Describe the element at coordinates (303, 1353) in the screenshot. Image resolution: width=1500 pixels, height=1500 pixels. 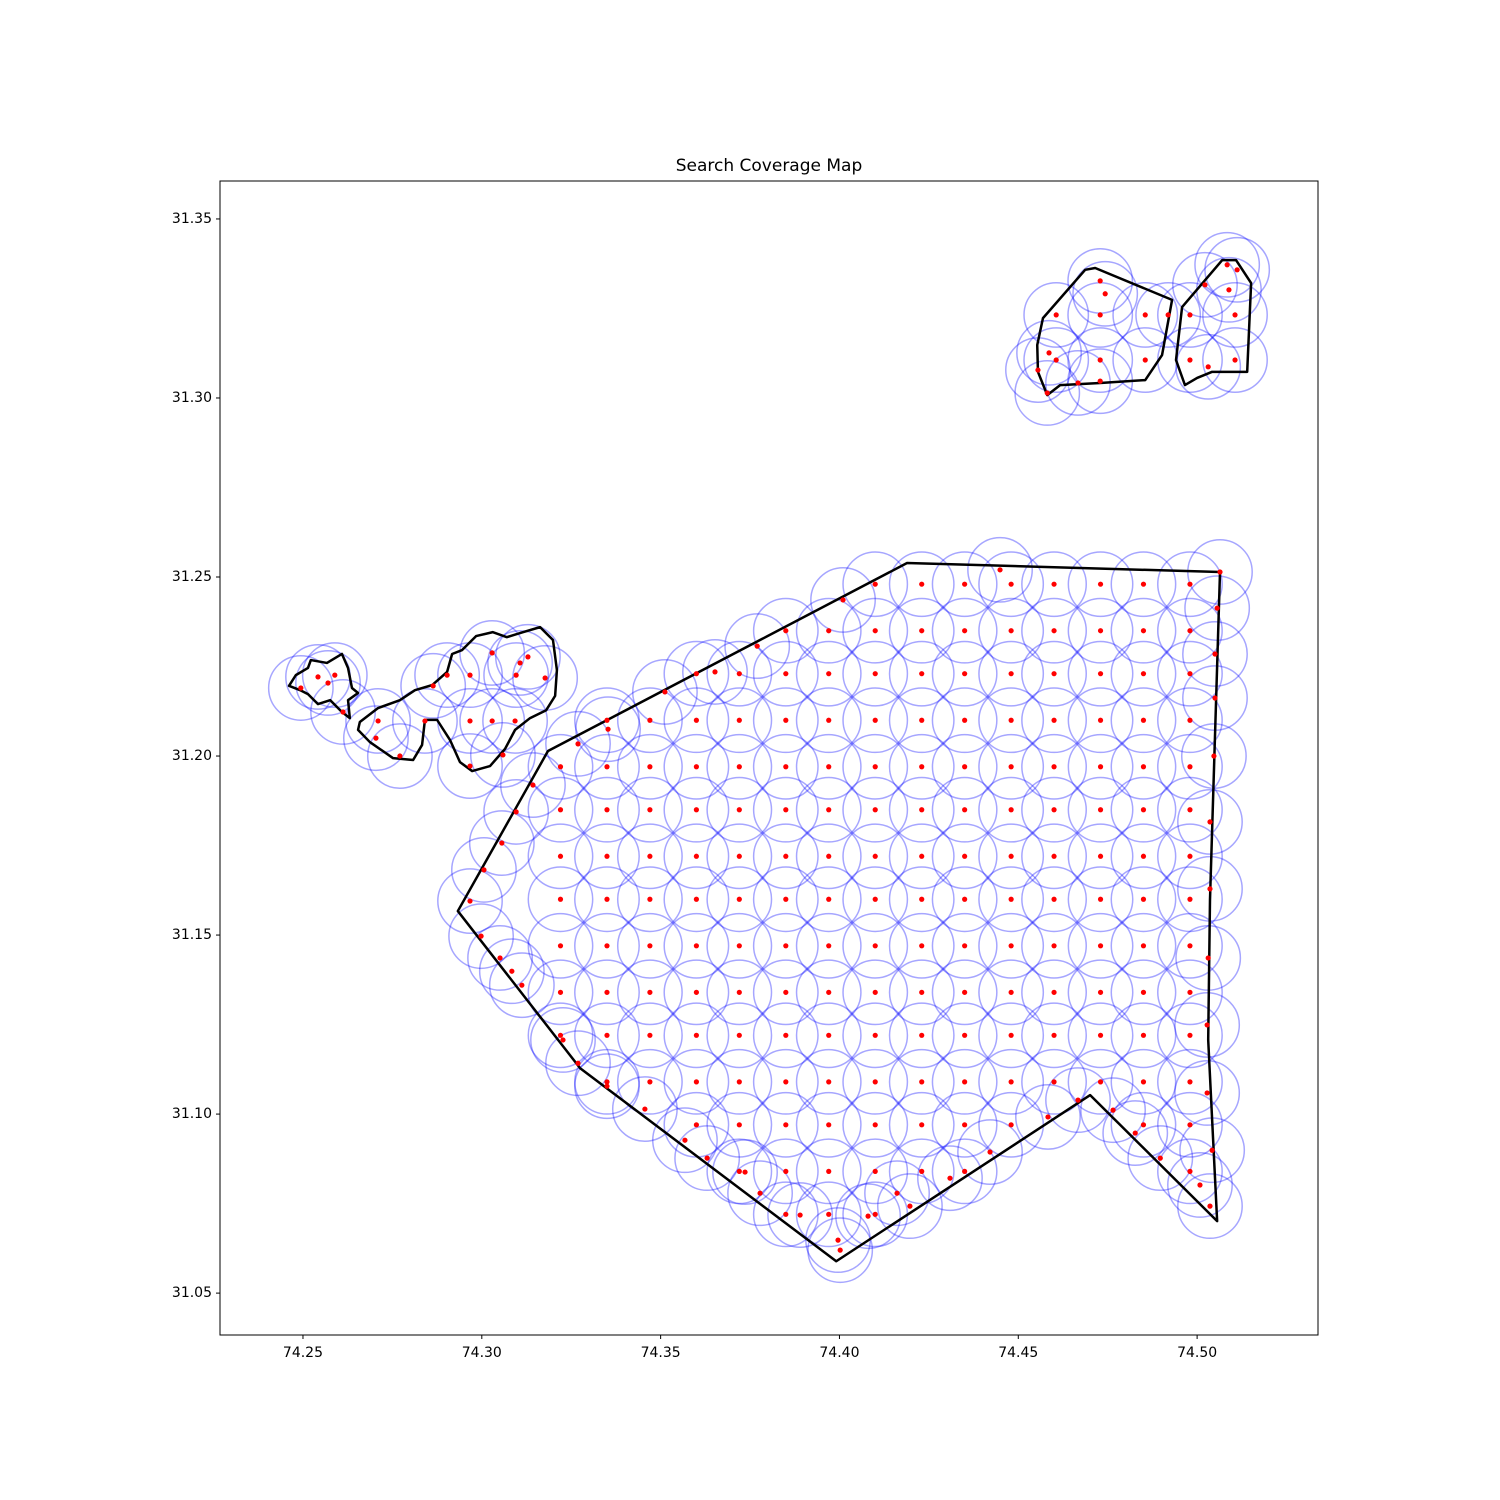
I see `x-tick-label: 74.25` at that location.